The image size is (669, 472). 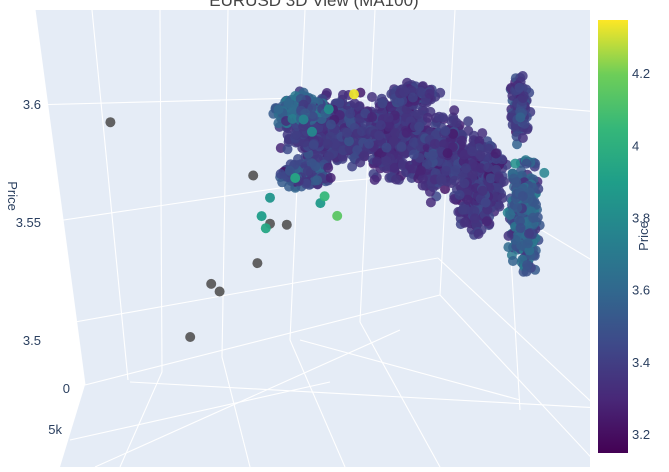 I want to click on colorbar-gradient, so click(x=613, y=236).